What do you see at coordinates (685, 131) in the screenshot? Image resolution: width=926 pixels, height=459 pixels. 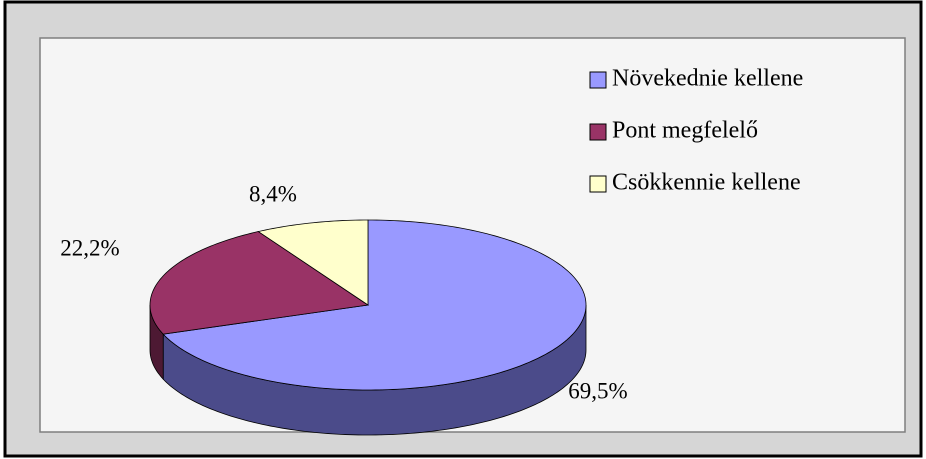 I see `legend-label: Pont megfelelő` at bounding box center [685, 131].